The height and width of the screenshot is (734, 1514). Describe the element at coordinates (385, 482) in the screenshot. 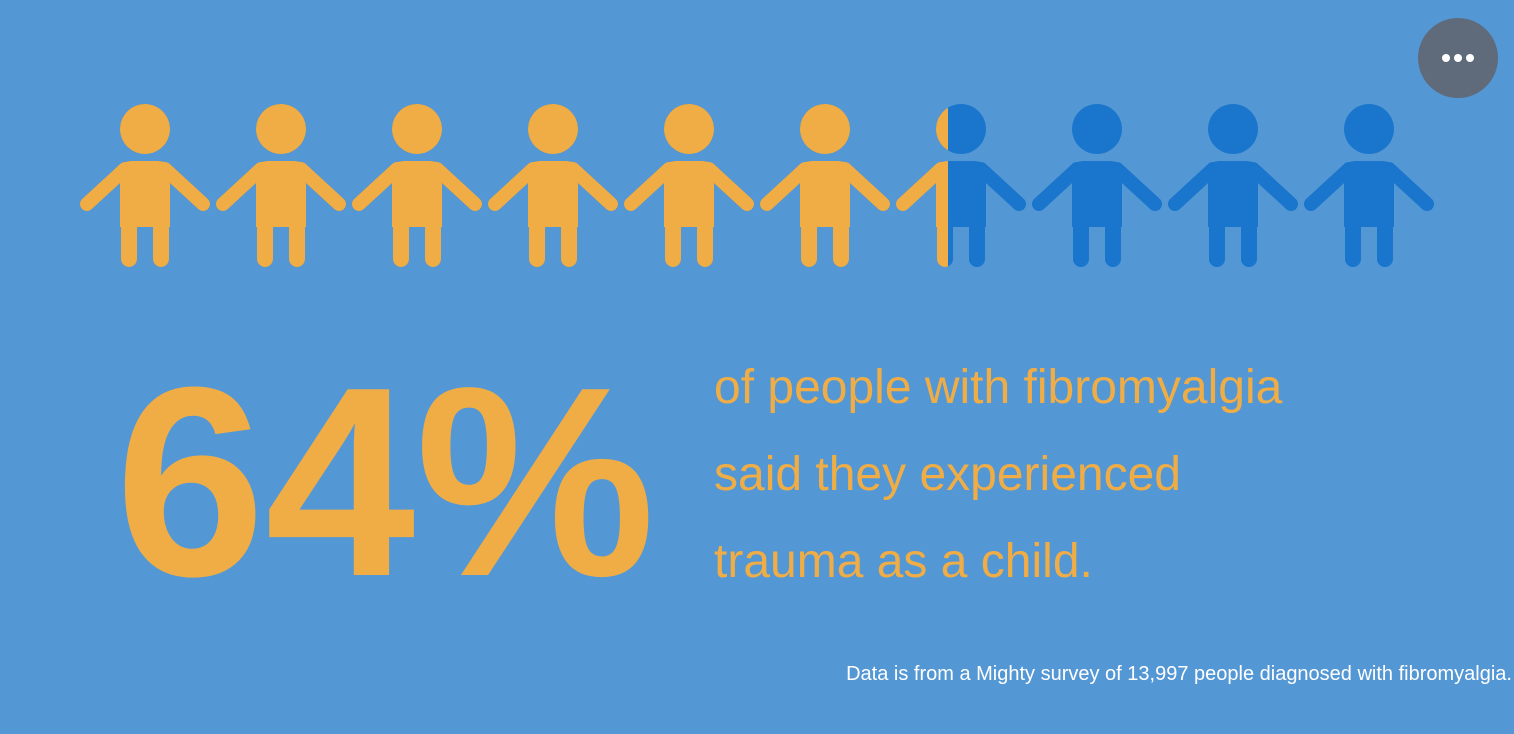

I see `big-value: 64%` at that location.